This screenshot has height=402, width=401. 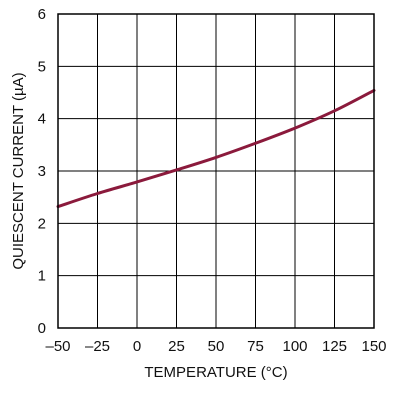 I want to click on y-tick-label: 0, so click(x=42, y=328).